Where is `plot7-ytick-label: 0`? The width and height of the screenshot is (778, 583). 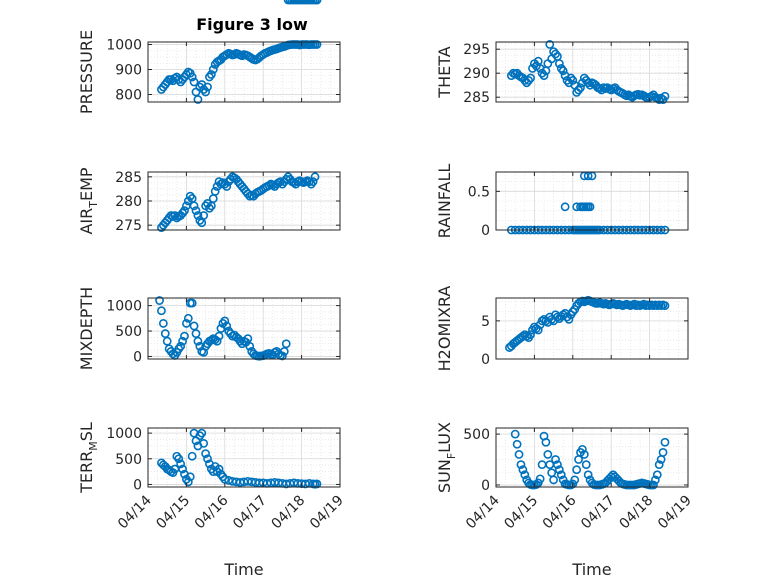 plot7-ytick-label: 0 is located at coordinates (137, 485).